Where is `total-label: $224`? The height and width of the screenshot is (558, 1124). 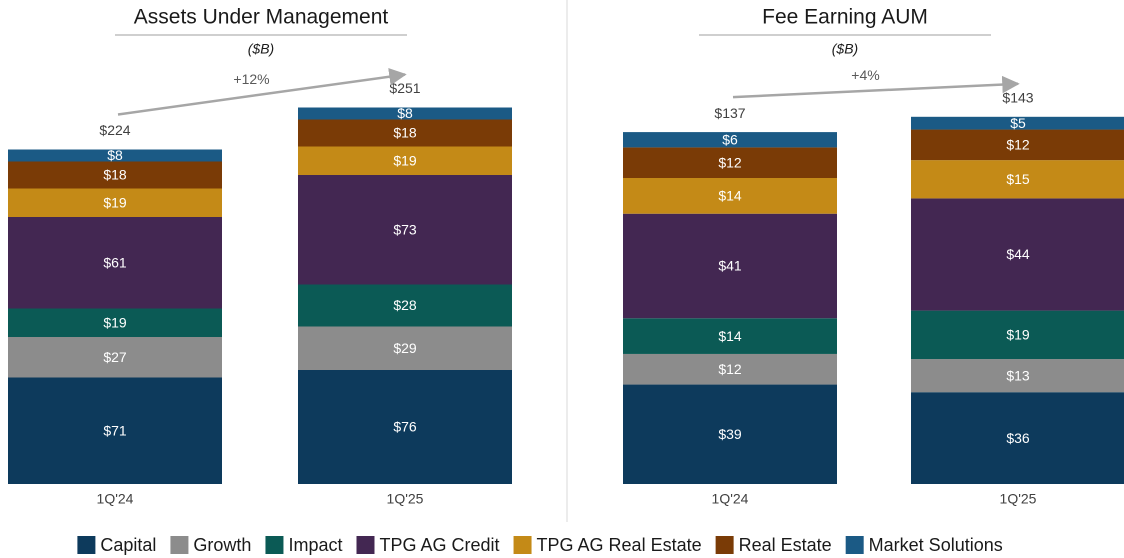
total-label: $224 is located at coordinates (114, 130).